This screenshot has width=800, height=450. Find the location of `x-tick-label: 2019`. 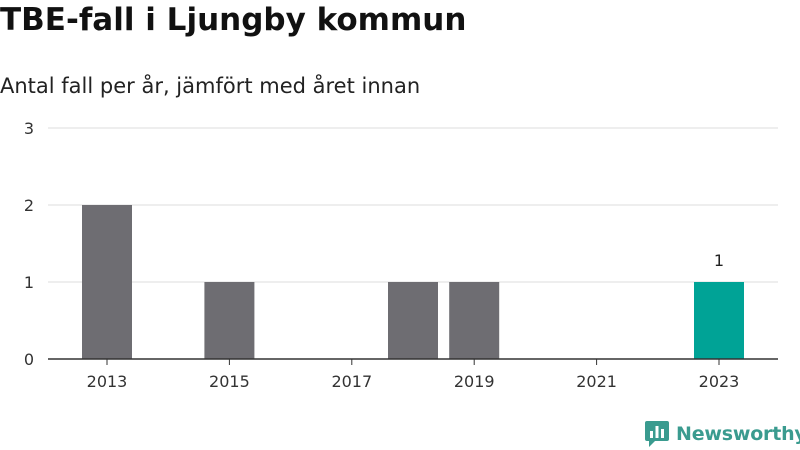

x-tick-label: 2019 is located at coordinates (474, 381).